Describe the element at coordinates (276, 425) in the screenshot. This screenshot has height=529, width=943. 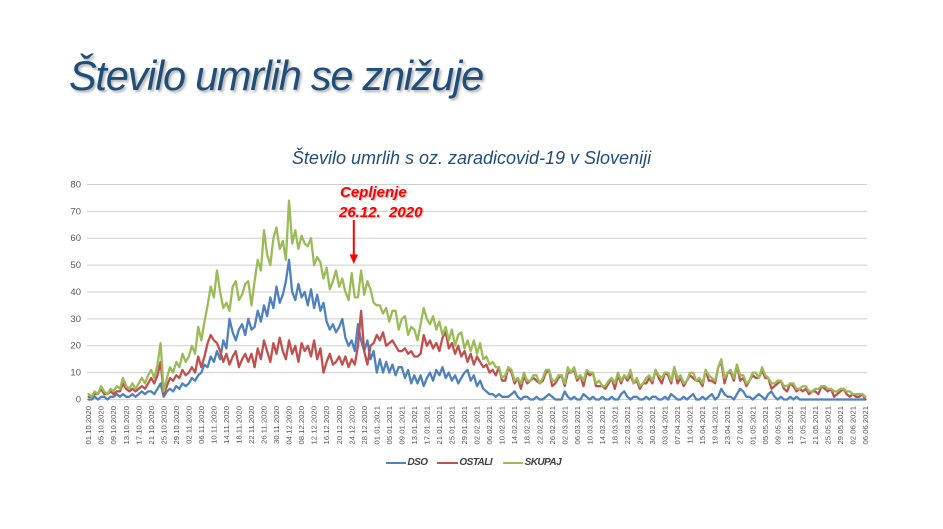
I see `svg-text: 30.11.2020` at that location.